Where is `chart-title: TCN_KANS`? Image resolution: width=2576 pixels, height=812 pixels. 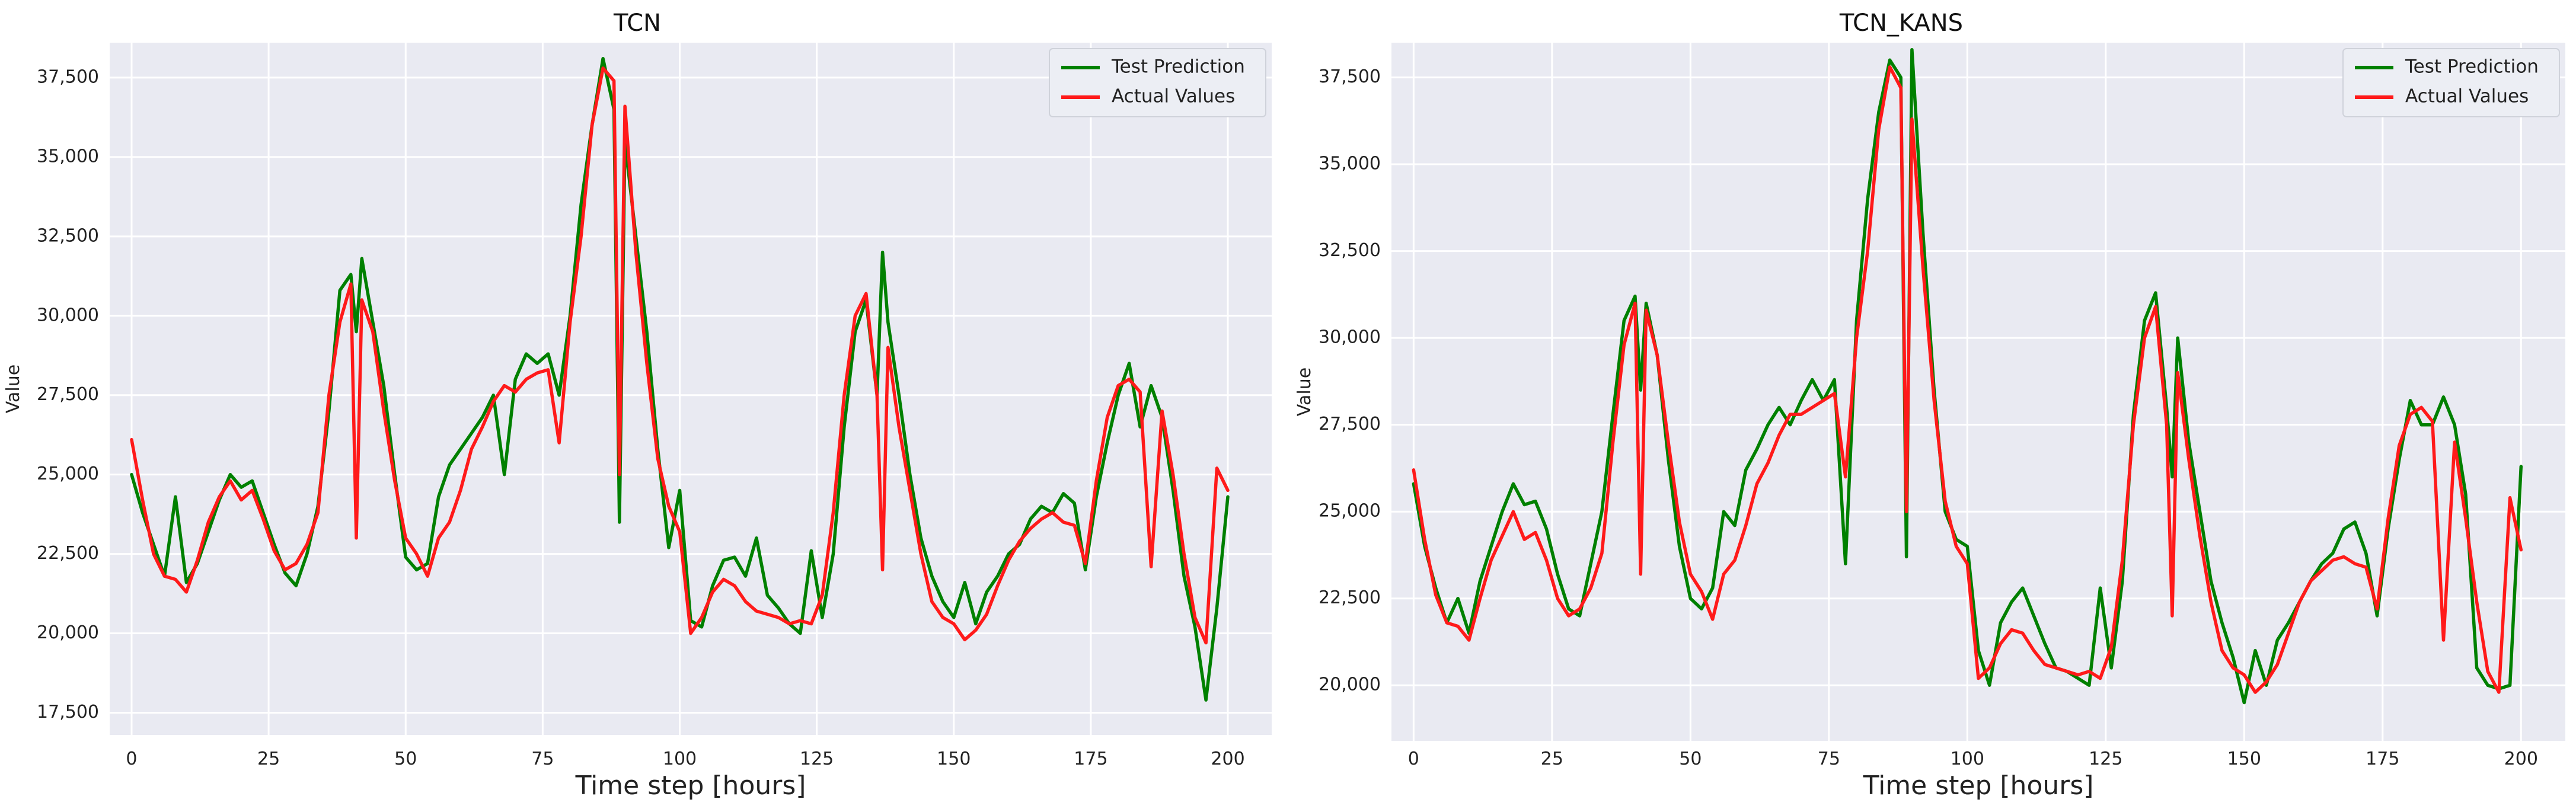
chart-title: TCN_KANS is located at coordinates (1901, 23).